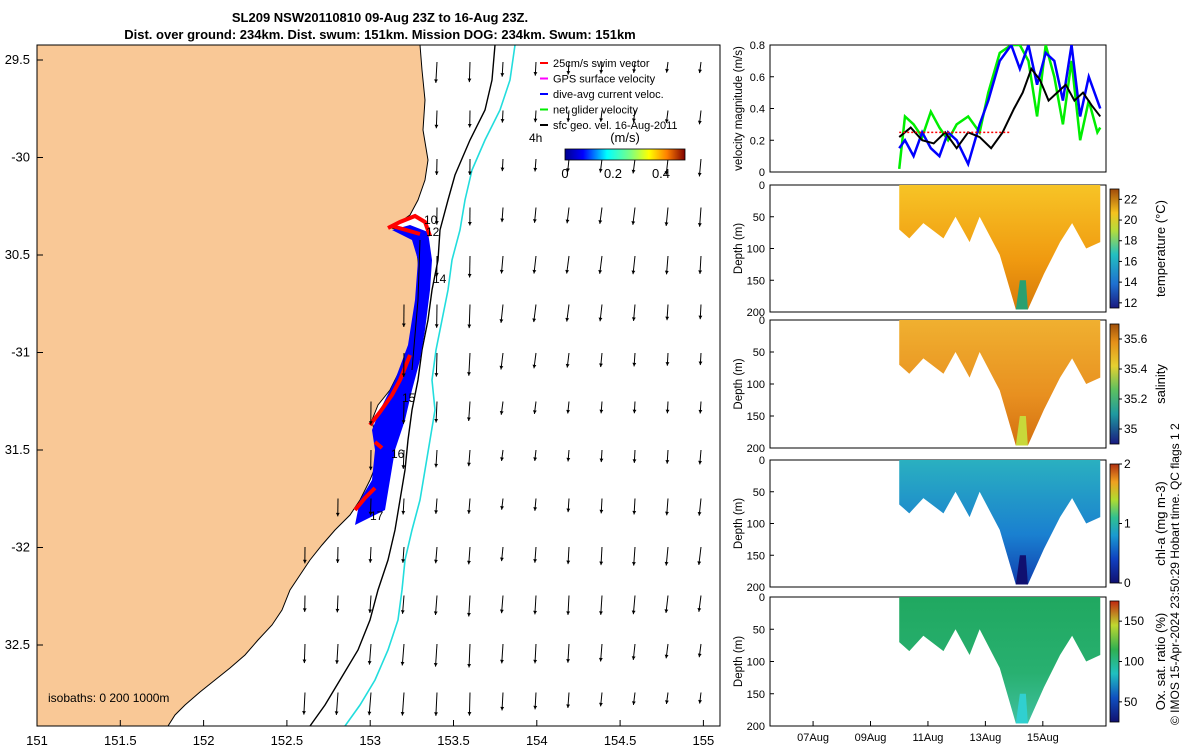 The width and height of the screenshot is (1200, 750). I want to click on salinity-ylabel: Depth (m), so click(739, 383).